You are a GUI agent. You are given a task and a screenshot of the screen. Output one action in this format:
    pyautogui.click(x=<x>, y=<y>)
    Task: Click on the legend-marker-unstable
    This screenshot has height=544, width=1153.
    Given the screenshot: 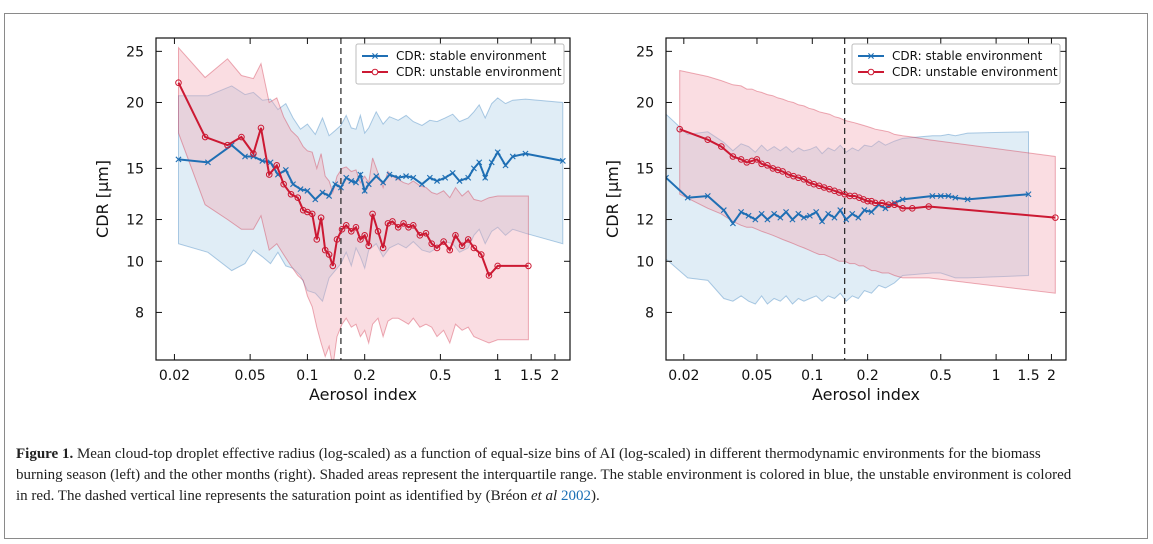 What is the action you would take?
    pyautogui.click(x=871, y=72)
    